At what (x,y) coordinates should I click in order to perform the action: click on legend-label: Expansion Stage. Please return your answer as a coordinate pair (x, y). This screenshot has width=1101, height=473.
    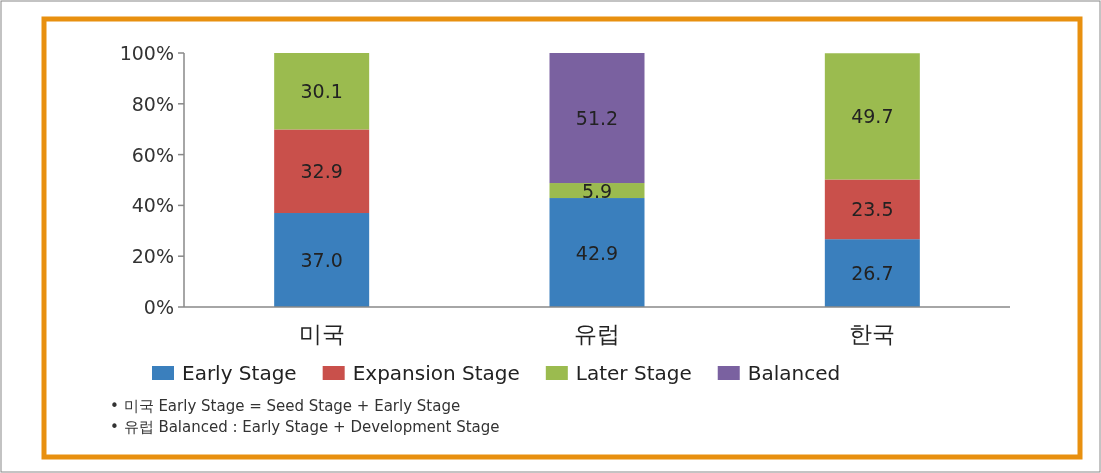
    Looking at the image, I should click on (436, 373).